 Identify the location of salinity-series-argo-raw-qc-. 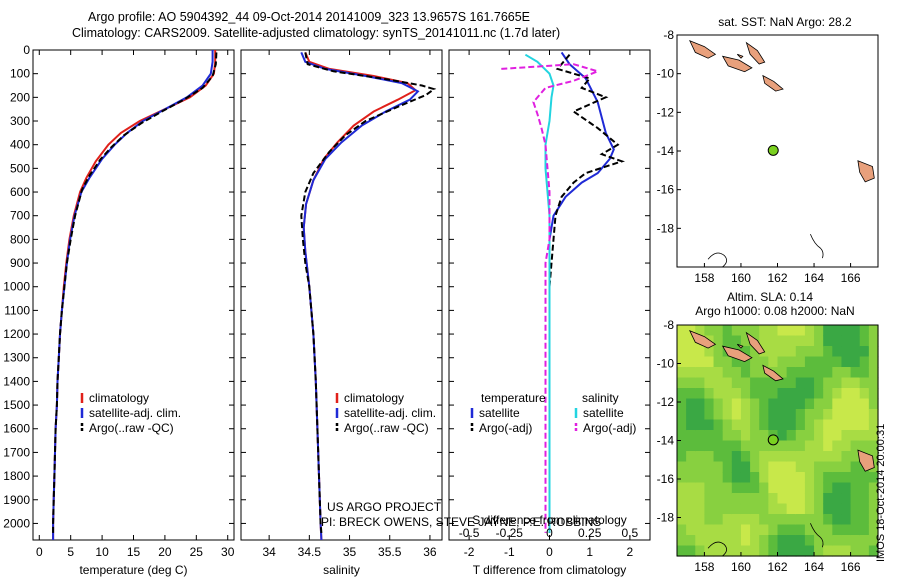
(368, 292).